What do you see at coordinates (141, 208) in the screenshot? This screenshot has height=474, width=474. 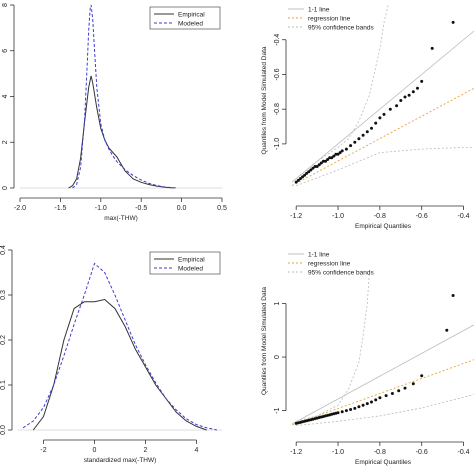 I see `x-tick-label: -0.5` at bounding box center [141, 208].